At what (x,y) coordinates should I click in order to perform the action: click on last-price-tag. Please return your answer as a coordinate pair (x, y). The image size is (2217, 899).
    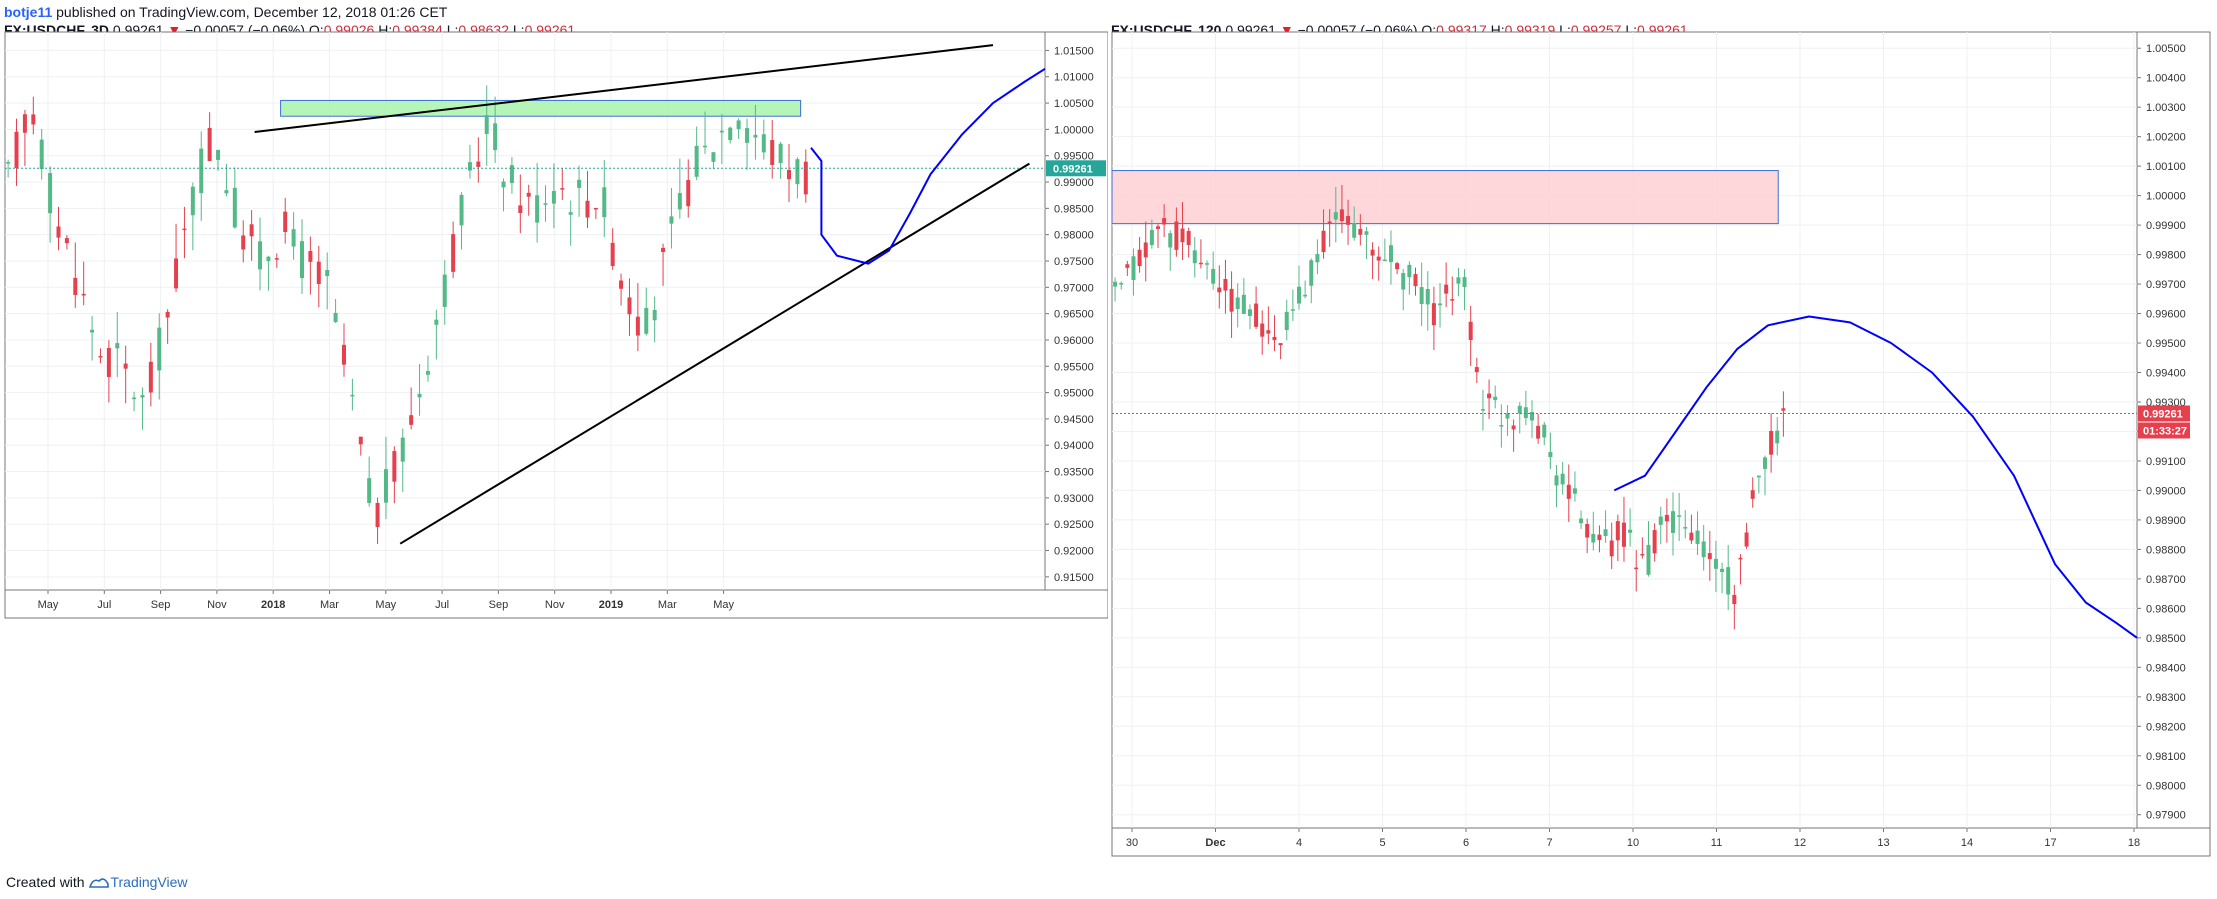
    Looking at the image, I should click on (2164, 413).